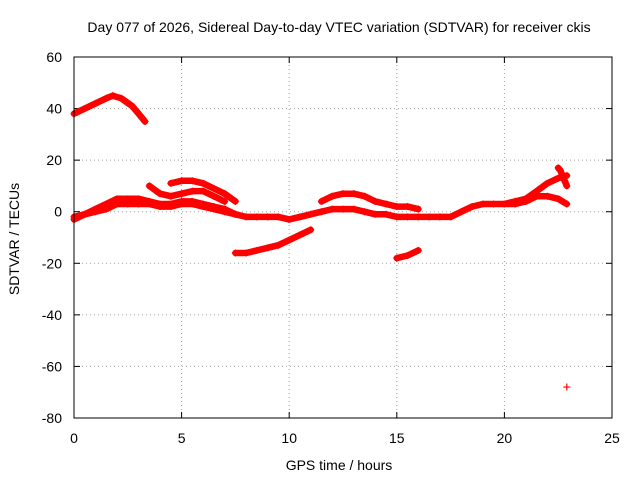 The width and height of the screenshot is (640, 480). What do you see at coordinates (52, 263) in the screenshot?
I see `y-tick-label: -20` at bounding box center [52, 263].